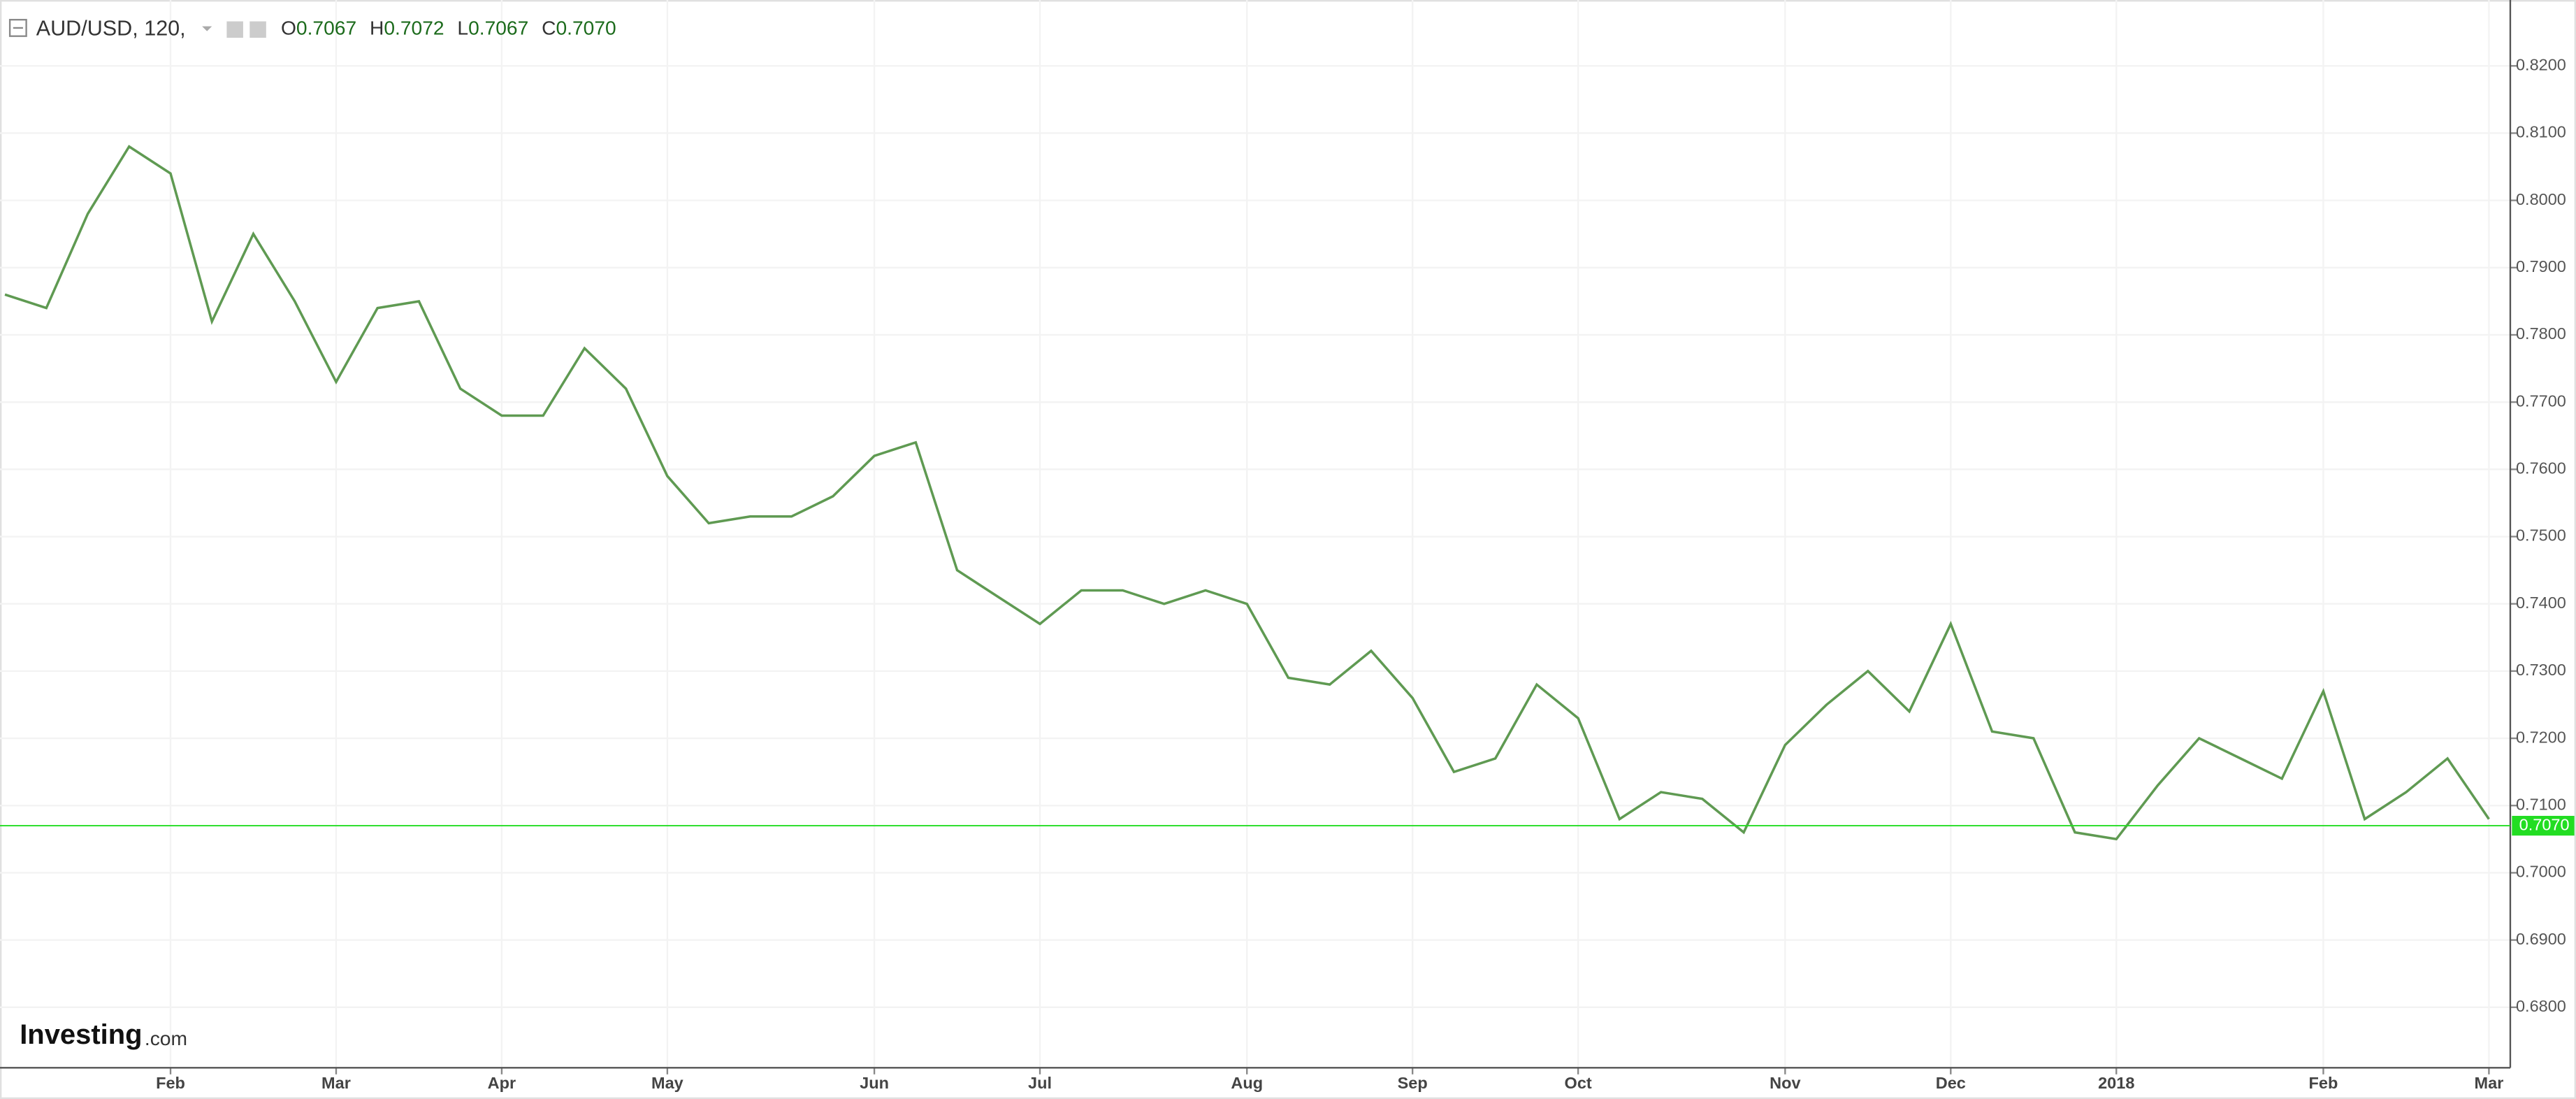 This screenshot has width=2576, height=1099. Describe the element at coordinates (2541, 401) in the screenshot. I see `y-tick-label: 0.7700` at that location.